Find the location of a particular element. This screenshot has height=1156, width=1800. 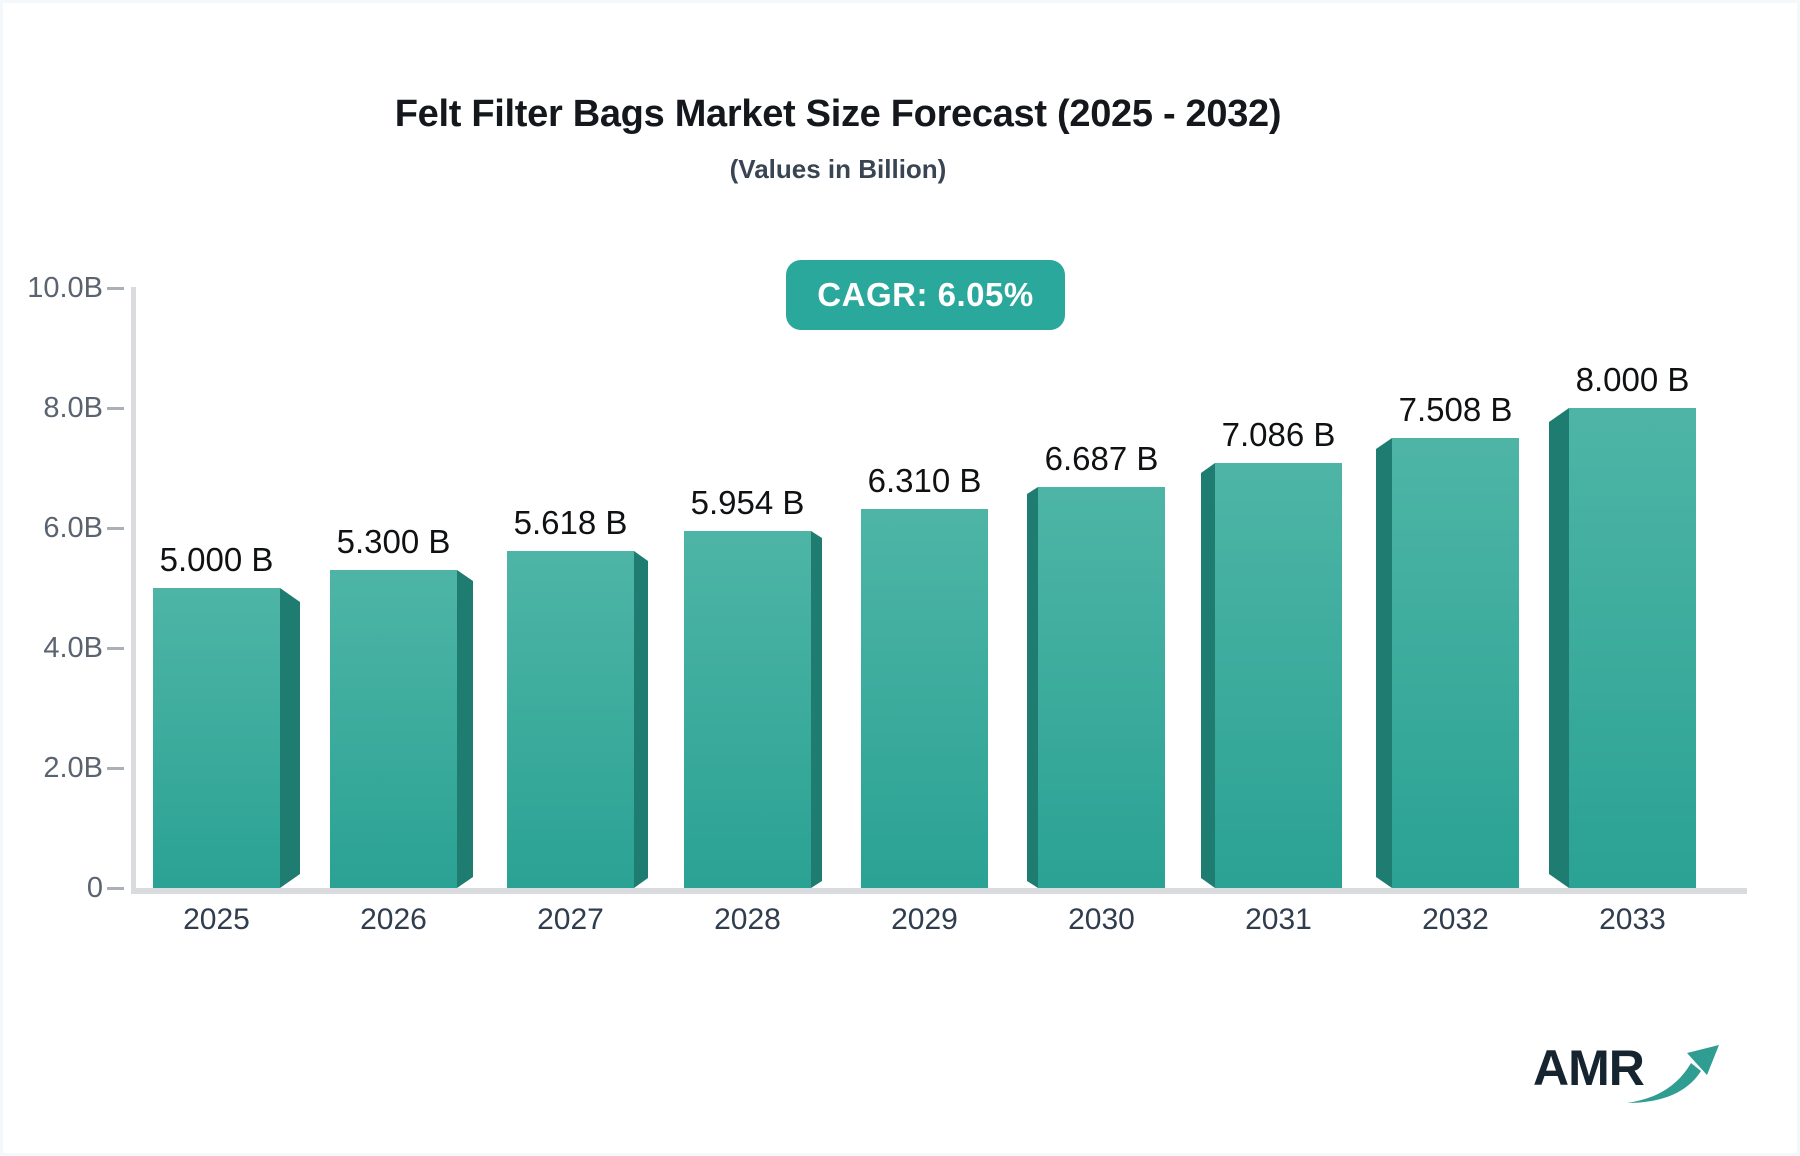

bar-value-label: 5.954 B is located at coordinates (747, 502).